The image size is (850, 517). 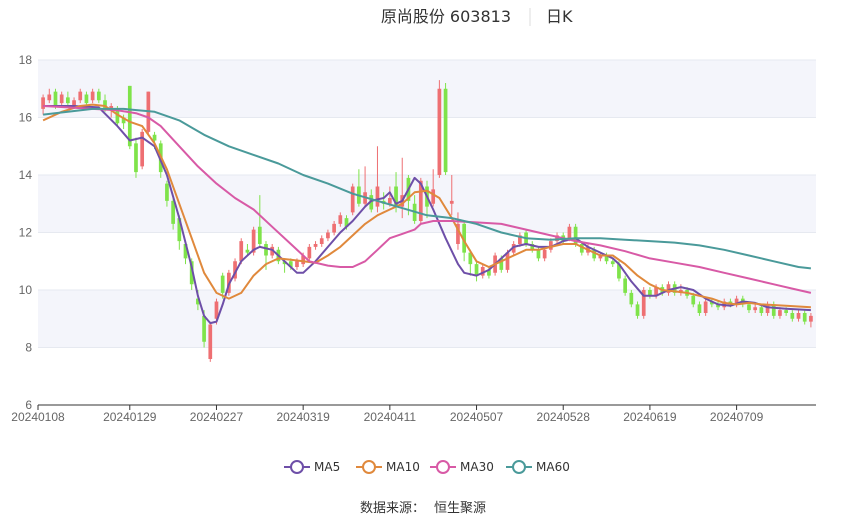 What do you see at coordinates (423, 508) in the screenshot?
I see `data-source: 数据来源： 恒生聚源` at bounding box center [423, 508].